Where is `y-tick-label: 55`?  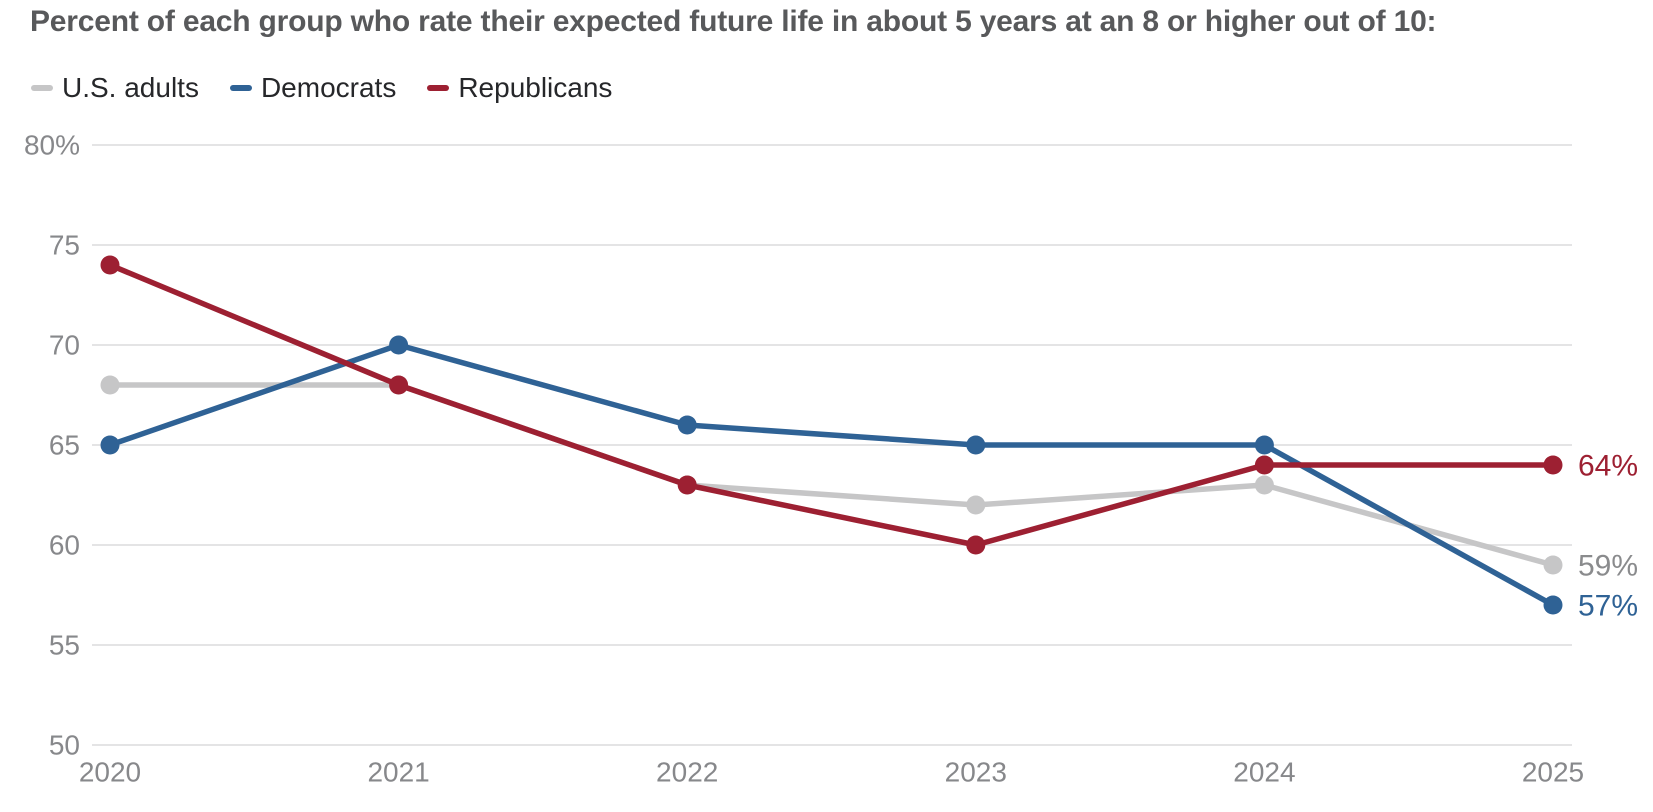 y-tick-label: 55 is located at coordinates (64, 645).